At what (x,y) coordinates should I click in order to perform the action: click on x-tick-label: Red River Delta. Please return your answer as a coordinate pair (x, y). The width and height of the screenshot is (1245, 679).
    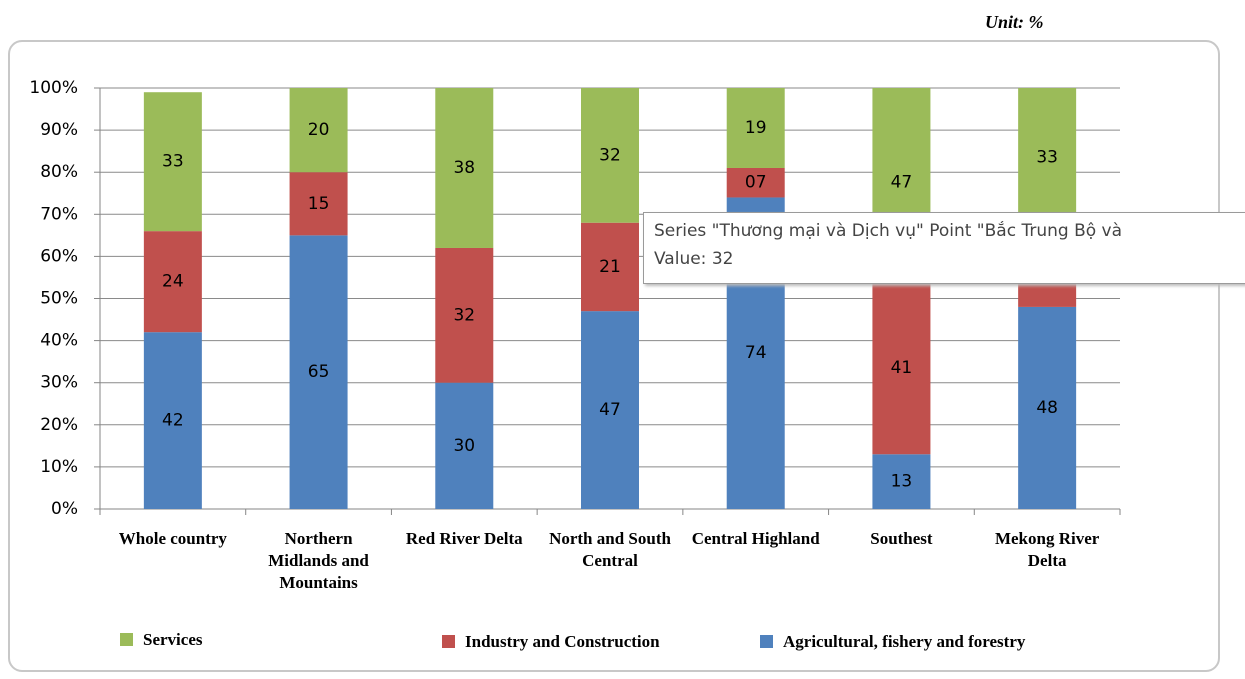
    Looking at the image, I should click on (464, 538).